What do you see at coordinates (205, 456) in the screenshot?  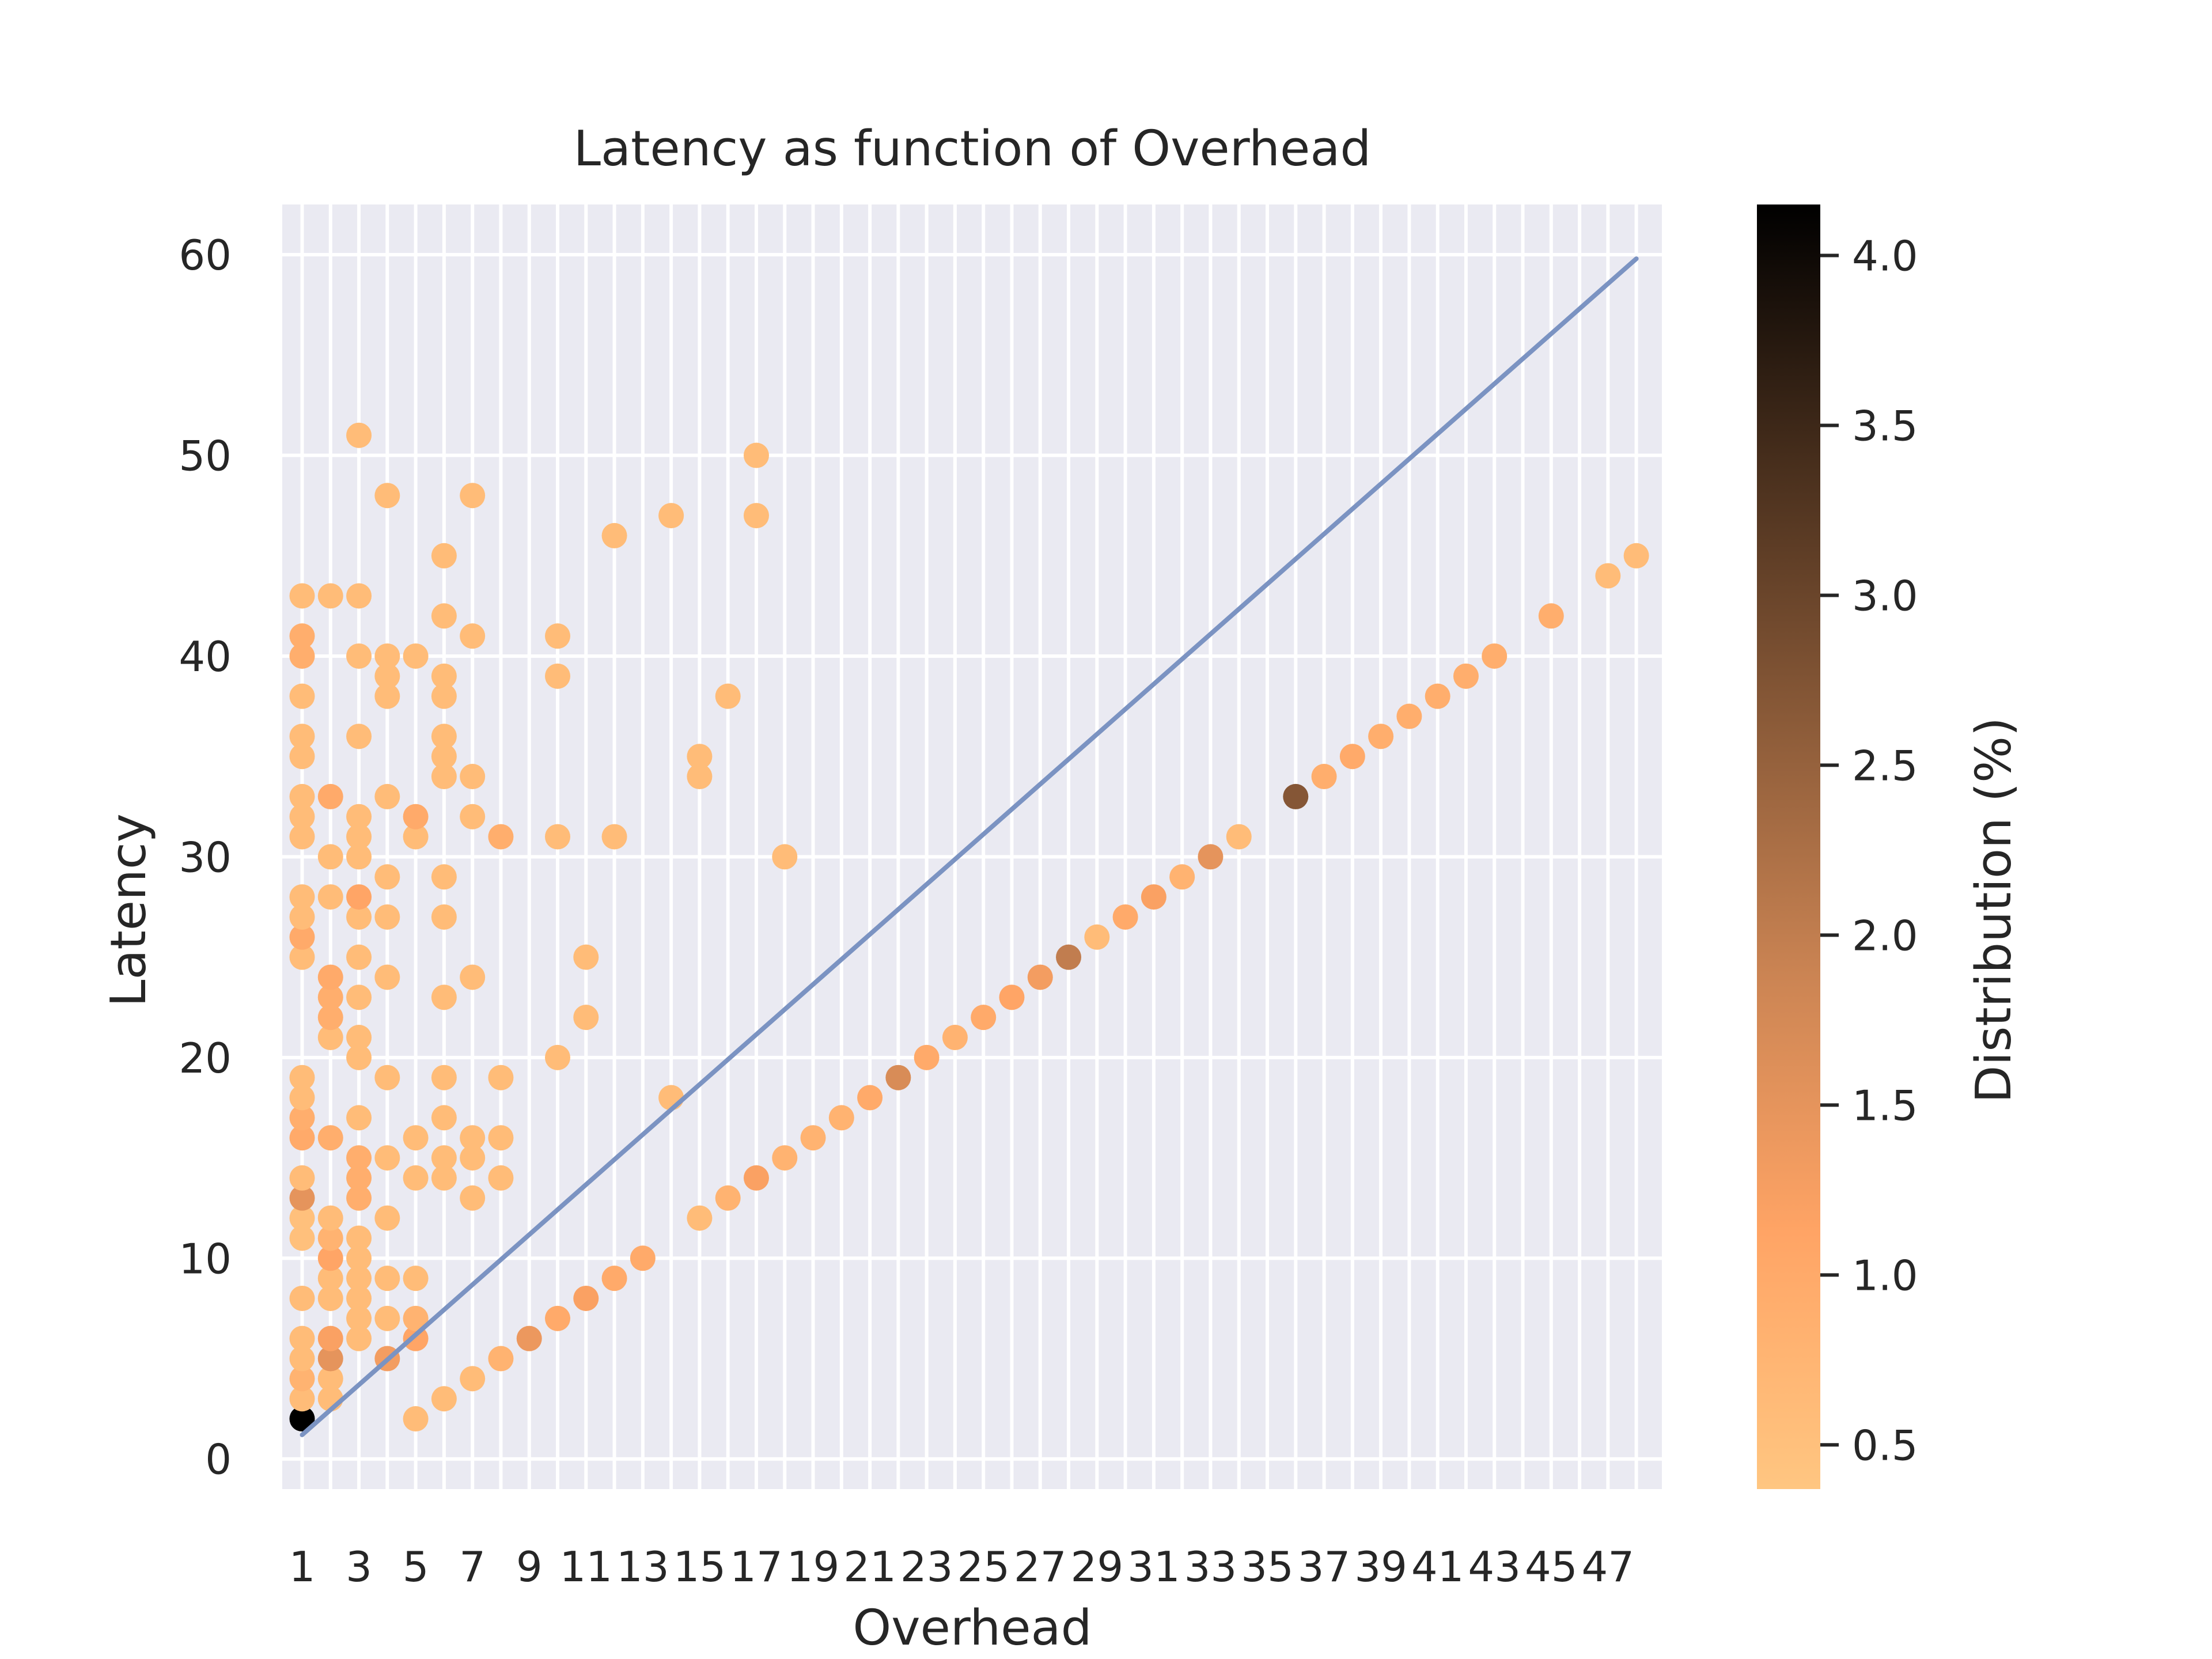 I see `y-tick-label: 50` at bounding box center [205, 456].